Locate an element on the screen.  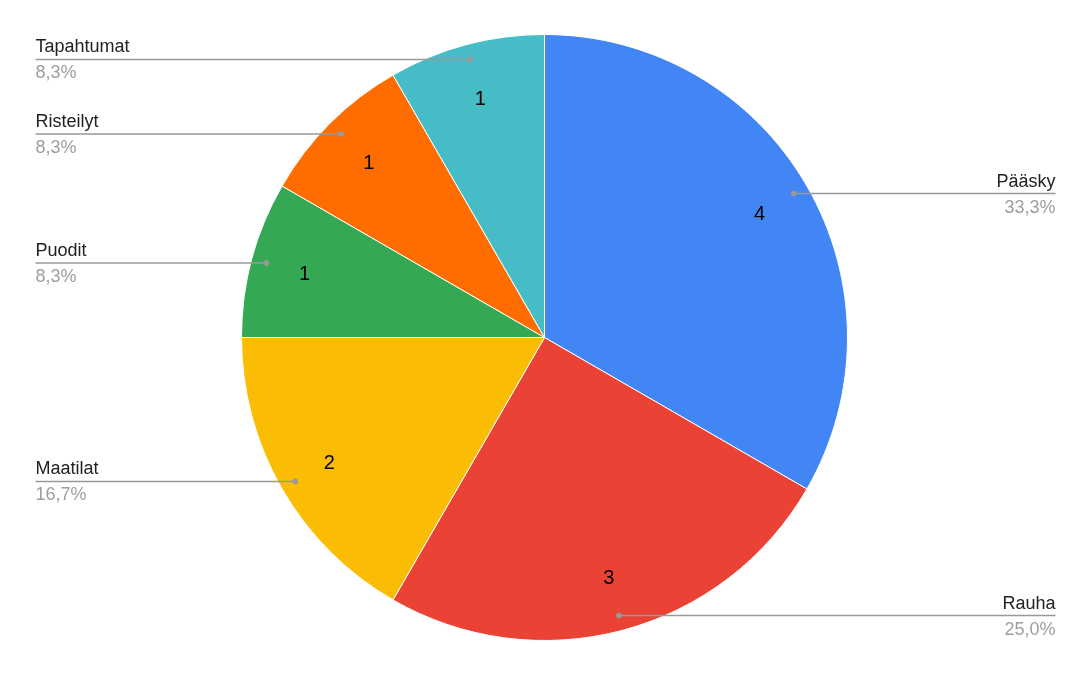
slice-label: Maatilat is located at coordinates (67, 468).